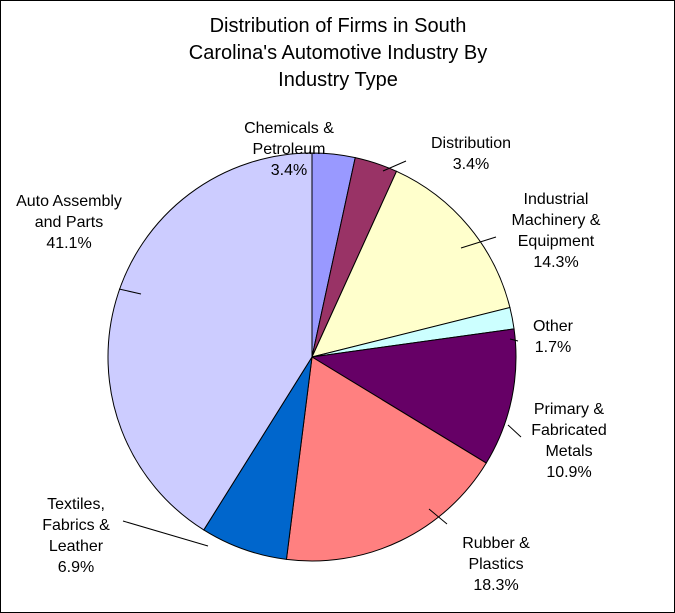 The height and width of the screenshot is (613, 675). I want to click on slice-label: Chemicals & Petroleum 3.4%, so click(289, 149).